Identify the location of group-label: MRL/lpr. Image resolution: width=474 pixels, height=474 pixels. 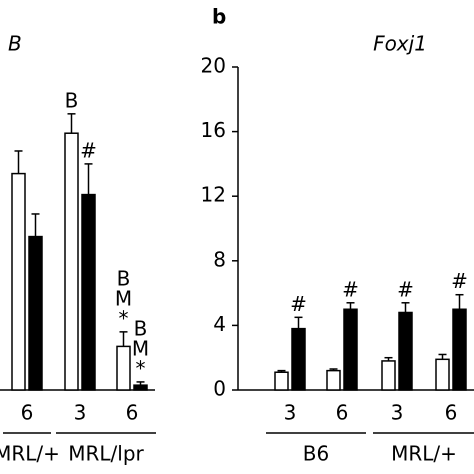
(106, 454).